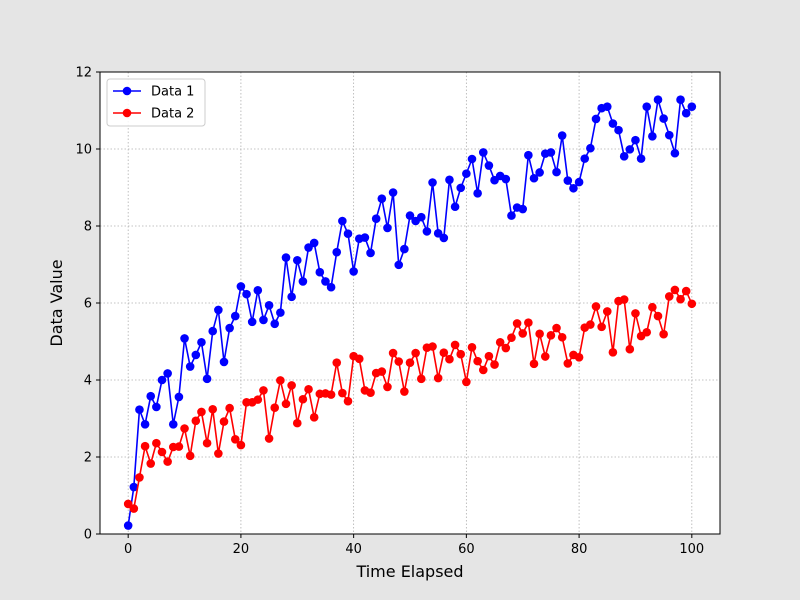  I want to click on legend-label: Data 2, so click(172, 114).